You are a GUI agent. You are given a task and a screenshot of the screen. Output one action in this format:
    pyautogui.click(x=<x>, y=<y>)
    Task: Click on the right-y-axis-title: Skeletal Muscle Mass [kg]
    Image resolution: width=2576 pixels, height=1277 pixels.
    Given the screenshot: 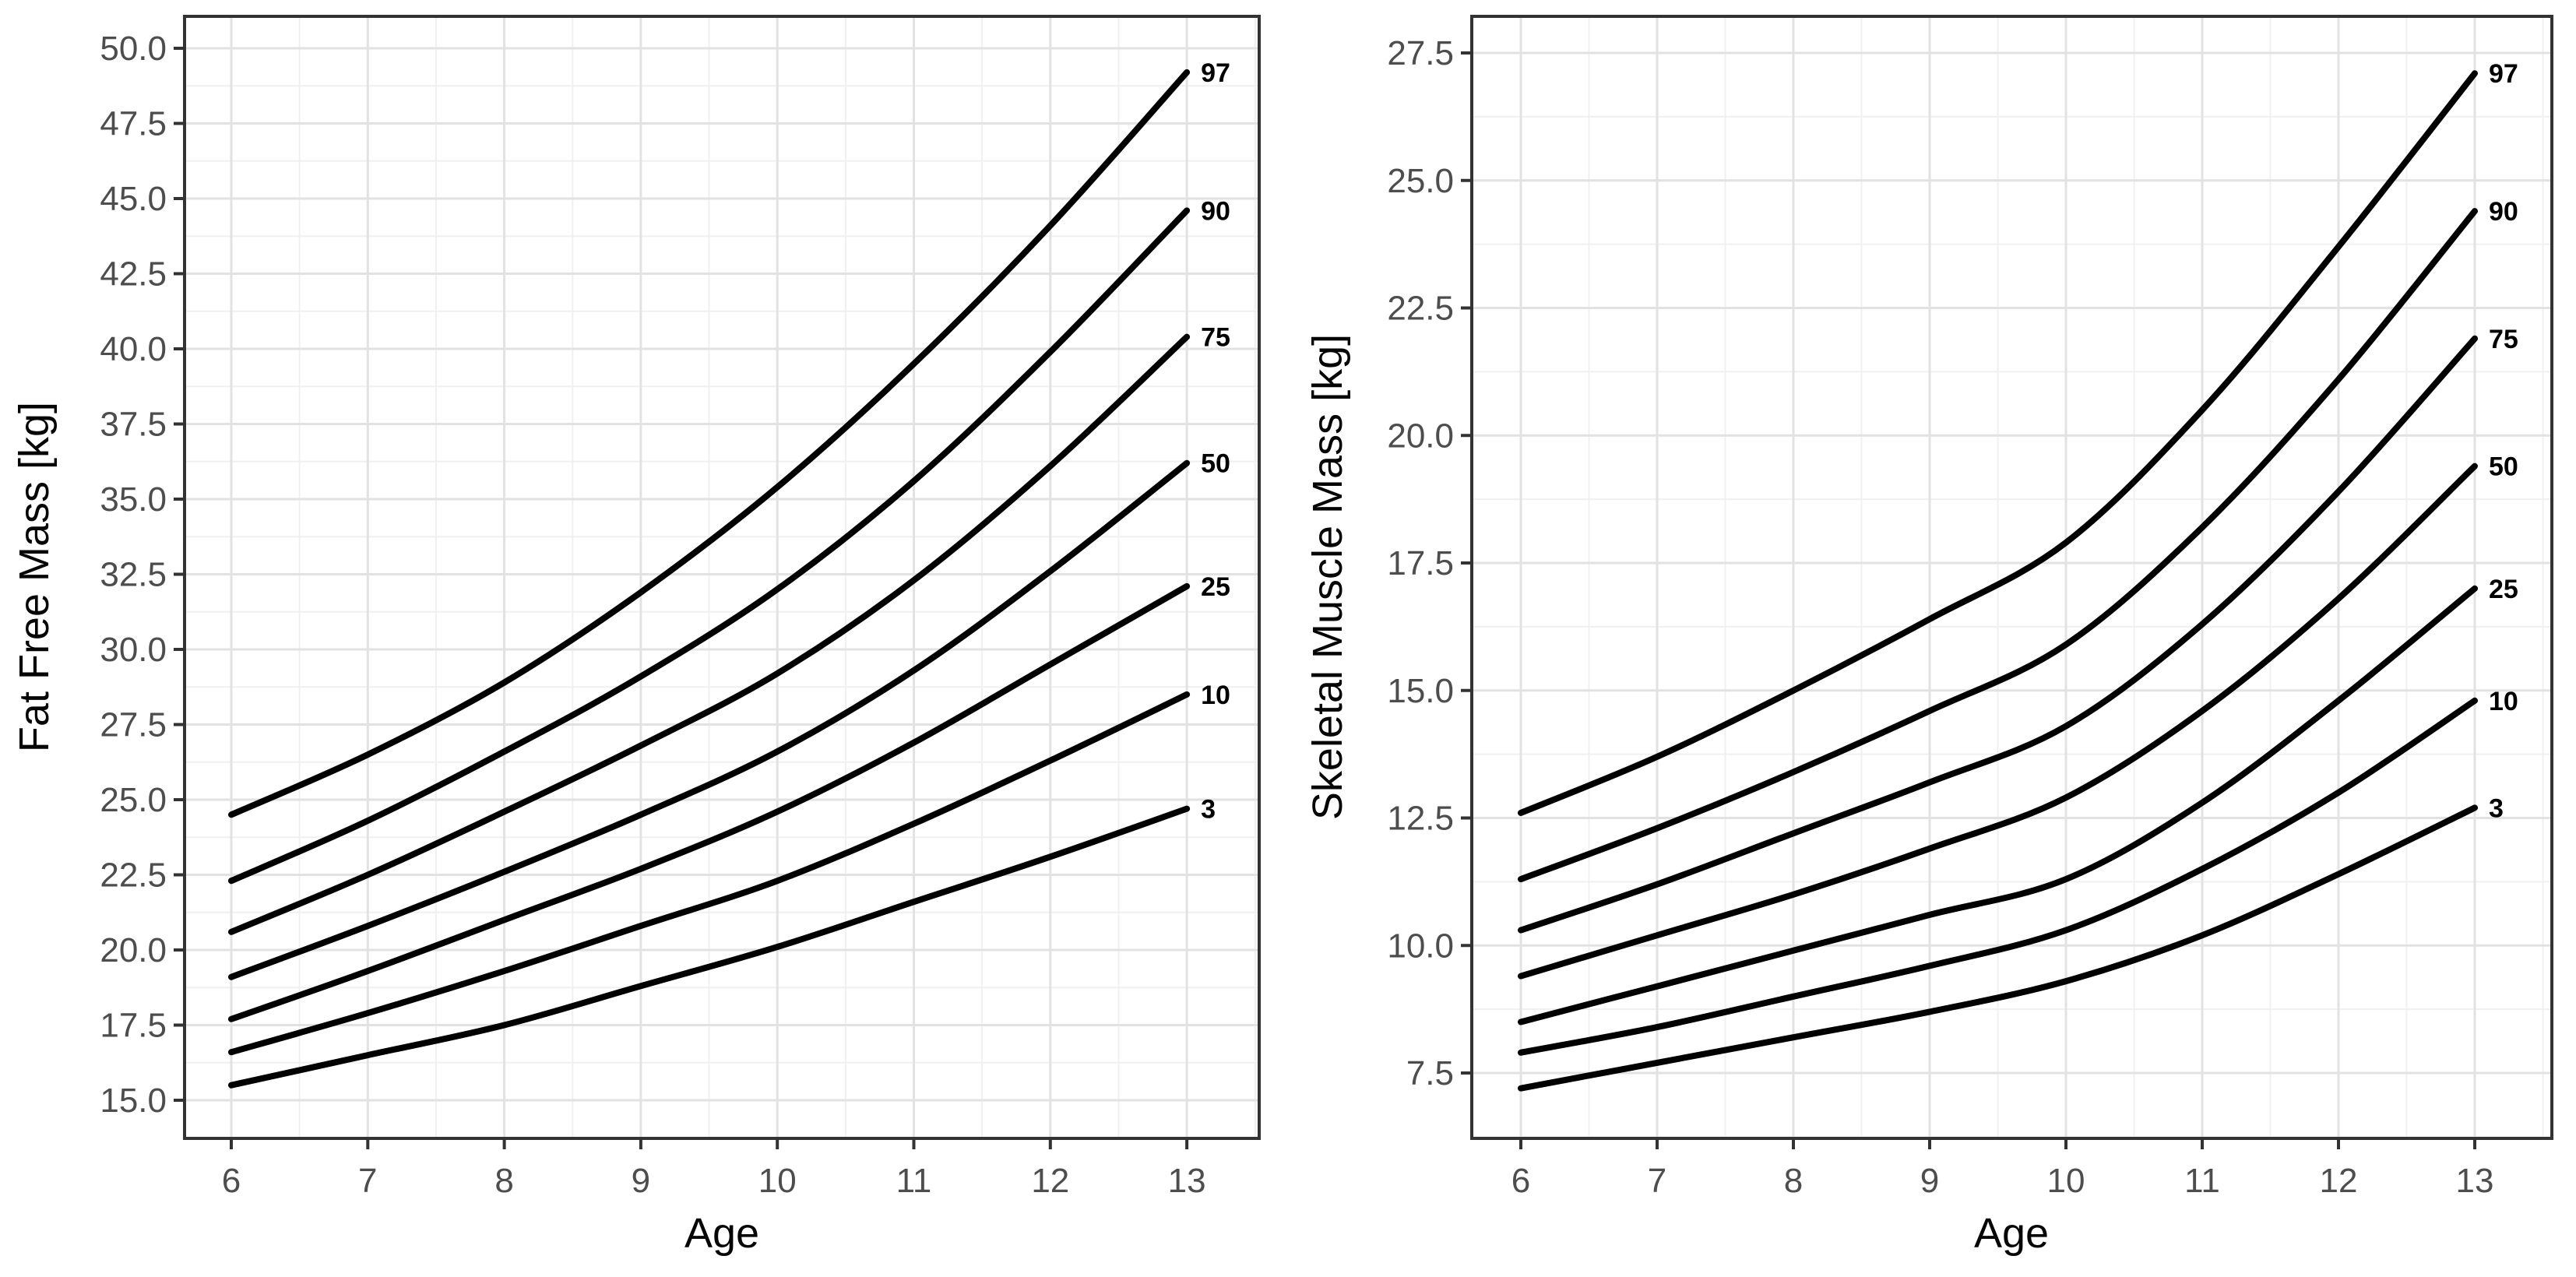 What is the action you would take?
    pyautogui.click(x=1327, y=577)
    